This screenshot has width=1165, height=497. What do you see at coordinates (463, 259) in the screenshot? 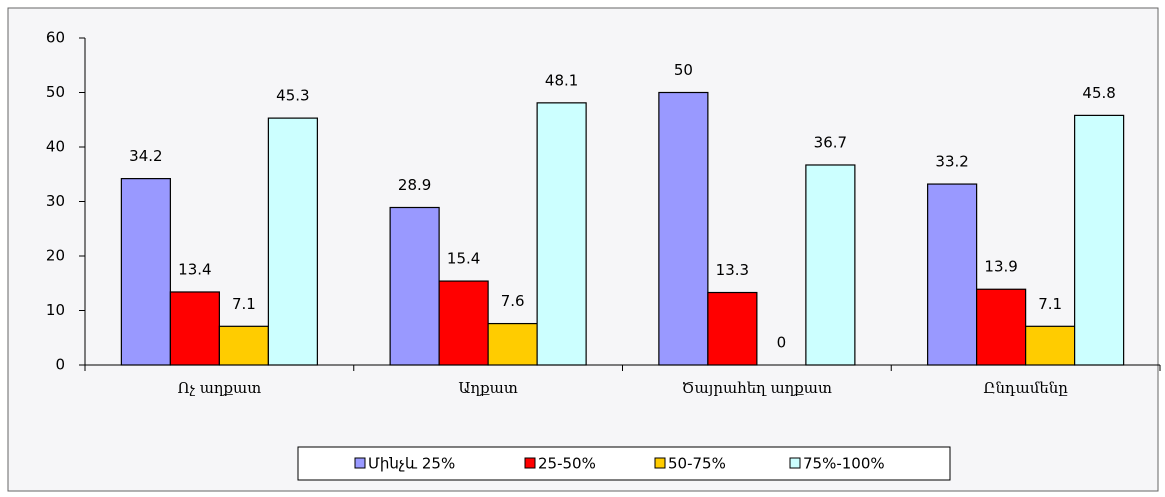
I see `value-label: 15.4` at bounding box center [463, 259].